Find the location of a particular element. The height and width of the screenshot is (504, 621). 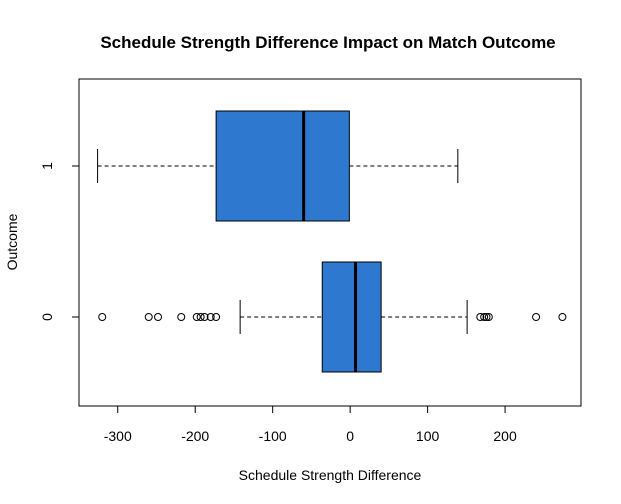

x-tick-label: -300 is located at coordinates (118, 436).